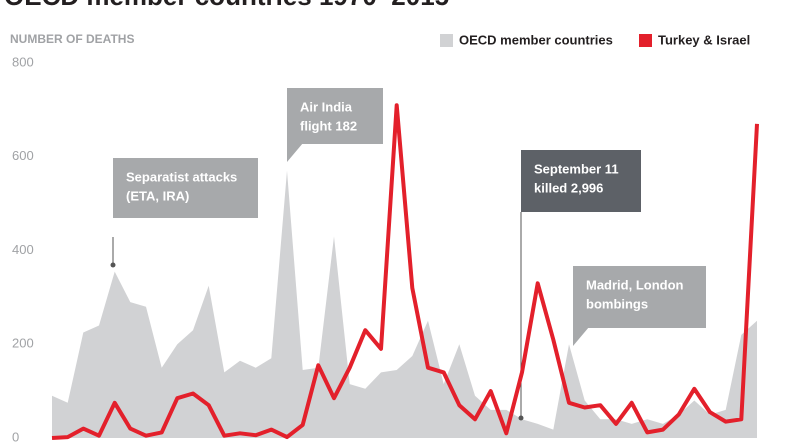 This screenshot has height=445, width=800. Describe the element at coordinates (326, 106) in the screenshot. I see `annotation-text: Air India` at that location.